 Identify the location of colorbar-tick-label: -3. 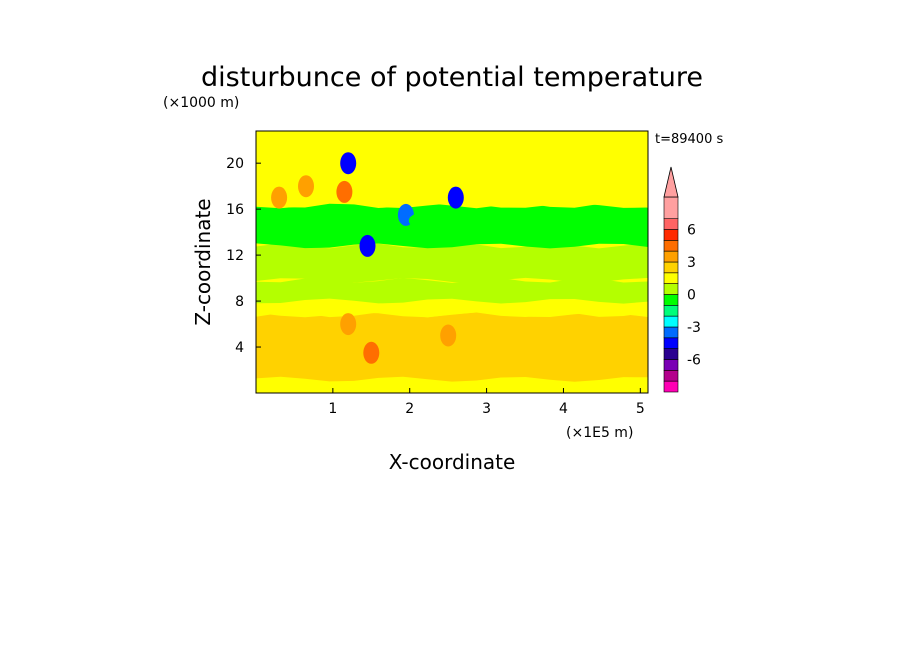
(694, 328).